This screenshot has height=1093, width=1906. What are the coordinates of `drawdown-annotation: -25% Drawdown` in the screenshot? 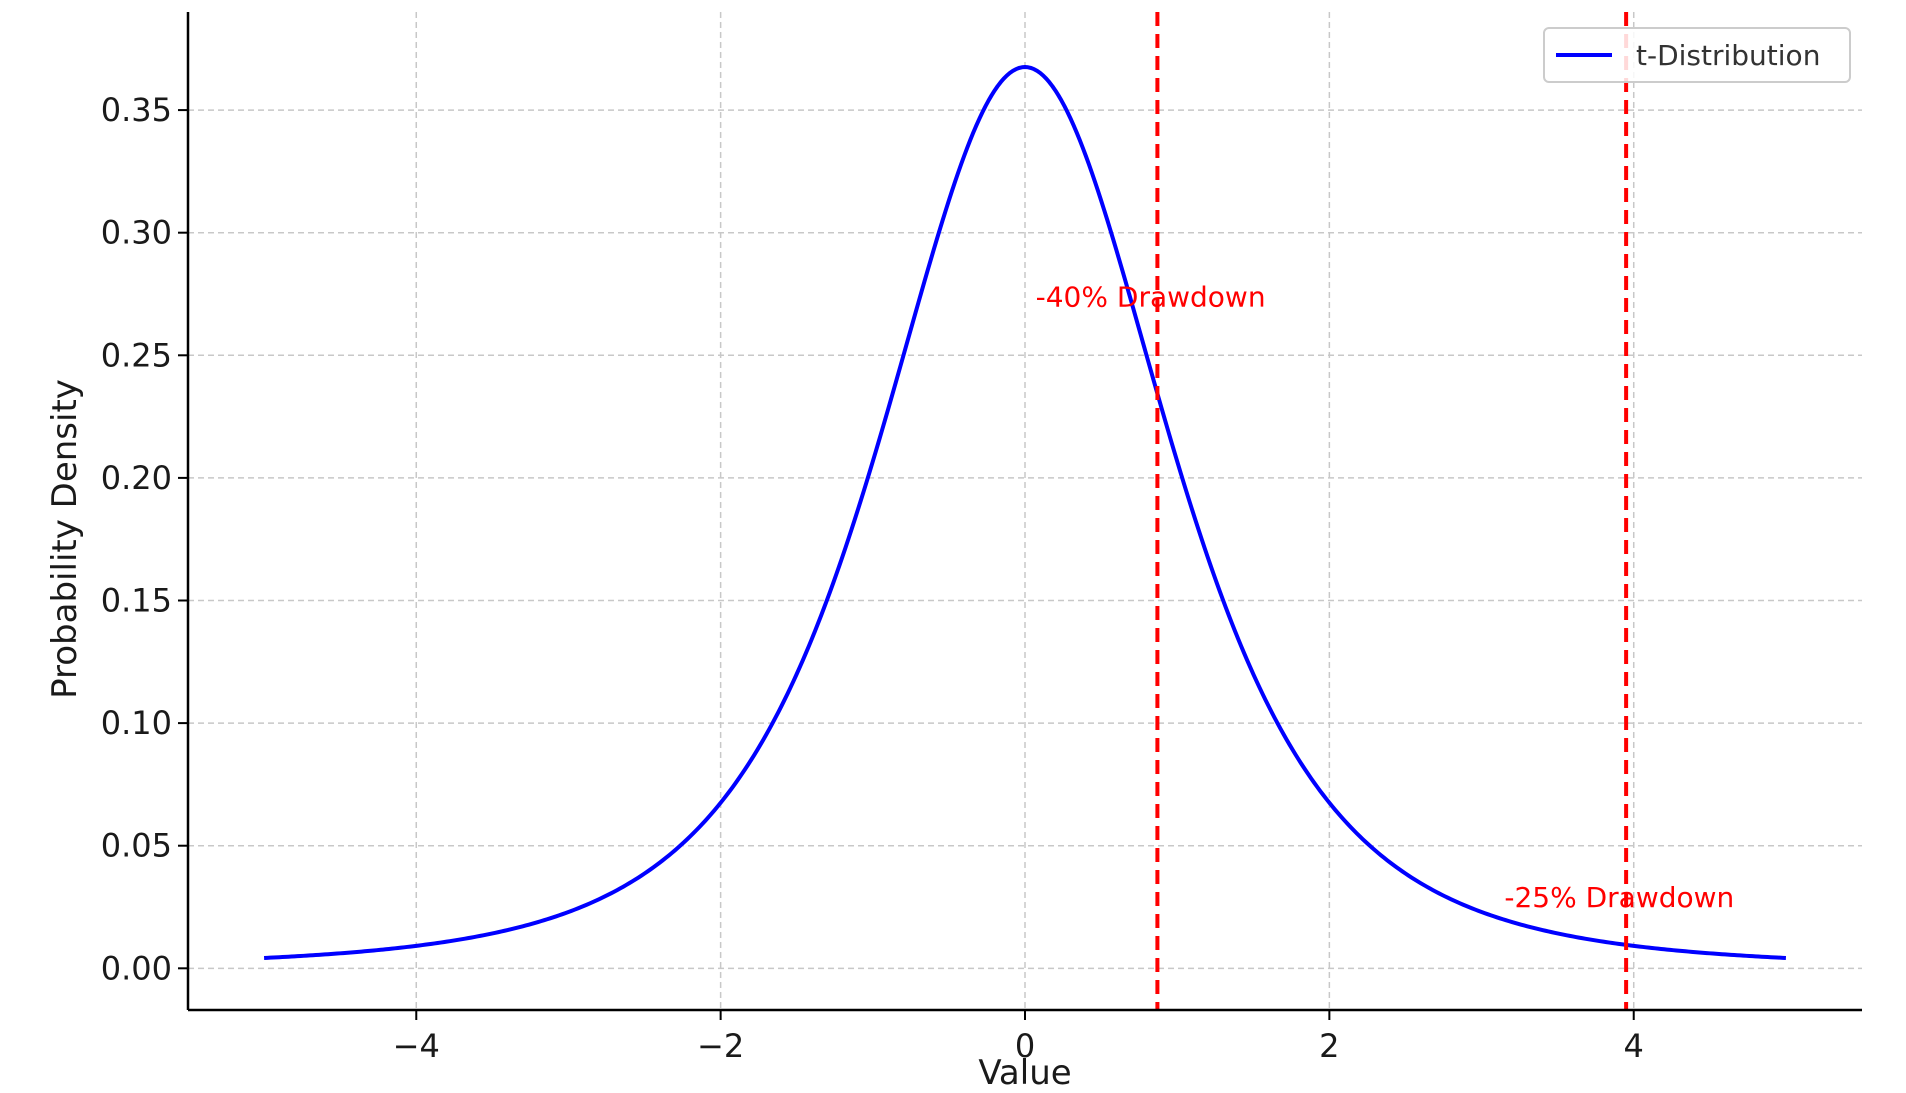 It's located at (1619, 897).